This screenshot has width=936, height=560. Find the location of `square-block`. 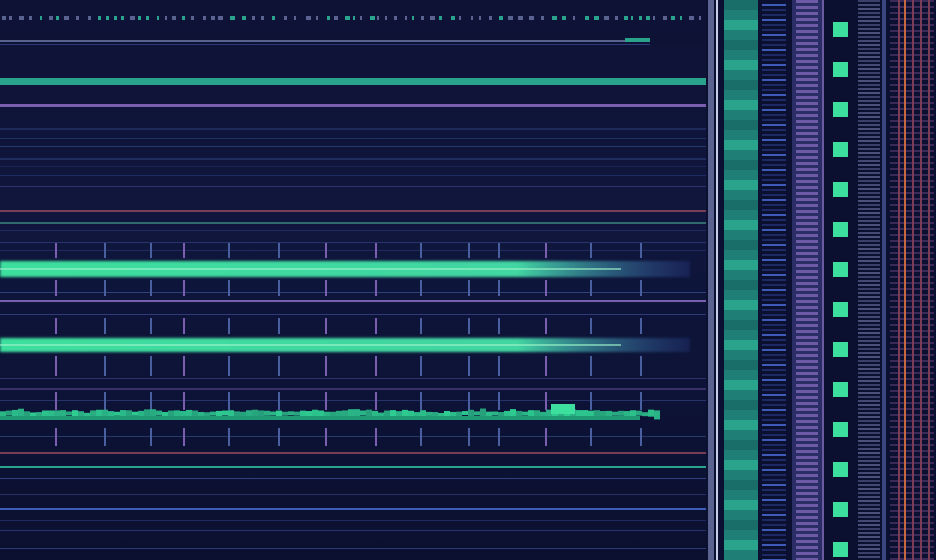

square-block is located at coordinates (840, 309).